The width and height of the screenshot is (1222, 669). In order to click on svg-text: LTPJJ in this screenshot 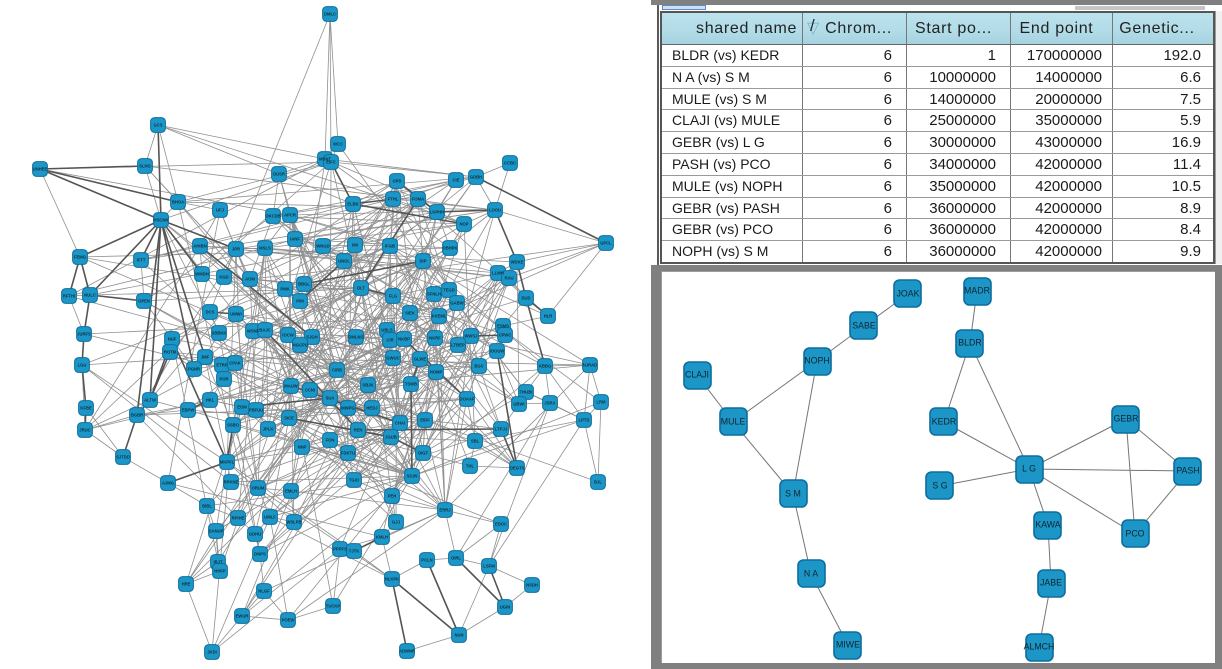, I will do `click(501, 428)`.